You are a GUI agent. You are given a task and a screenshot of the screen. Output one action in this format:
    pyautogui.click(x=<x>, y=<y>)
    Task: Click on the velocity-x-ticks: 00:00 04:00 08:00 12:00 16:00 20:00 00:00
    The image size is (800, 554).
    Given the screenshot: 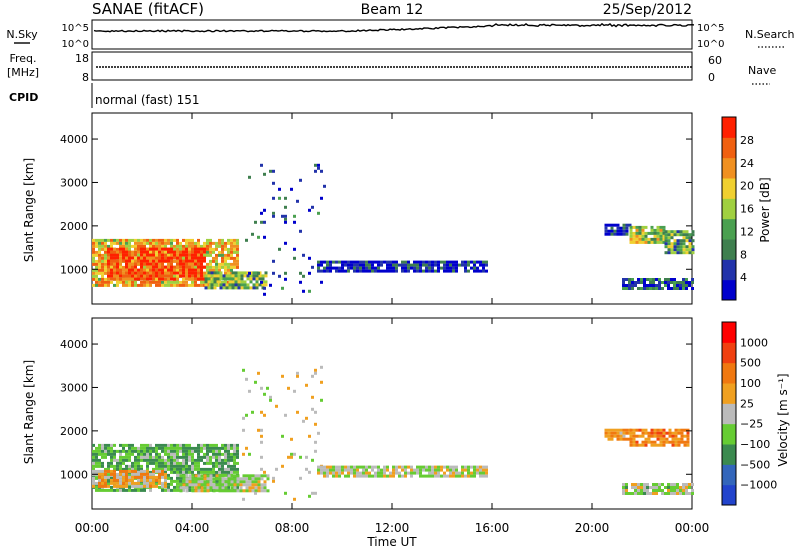 What is the action you would take?
    pyautogui.click(x=392, y=528)
    